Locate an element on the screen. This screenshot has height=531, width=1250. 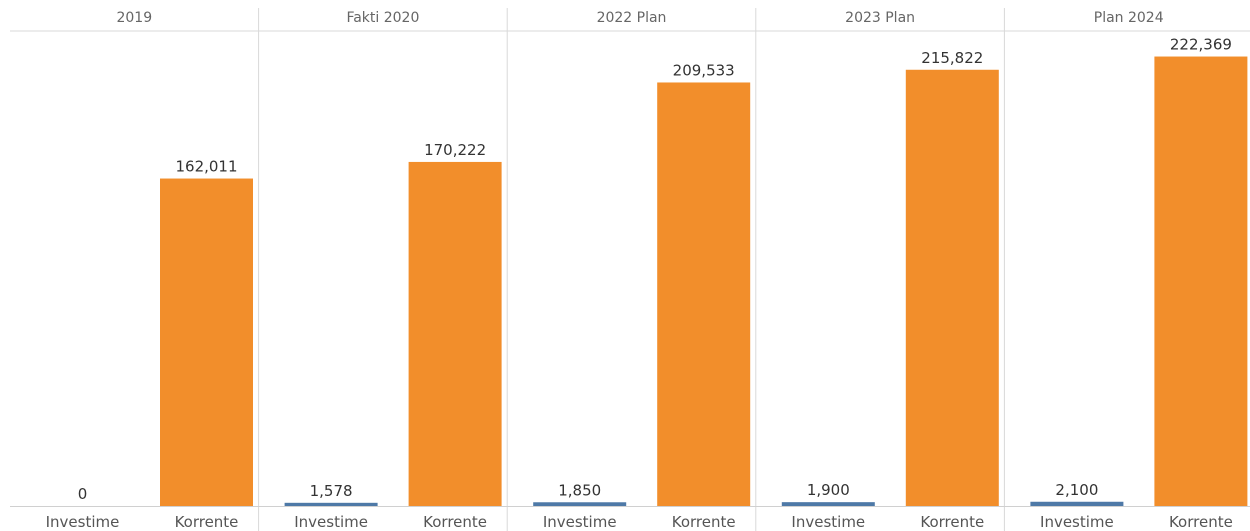
data-label: 209,533 is located at coordinates (704, 70).